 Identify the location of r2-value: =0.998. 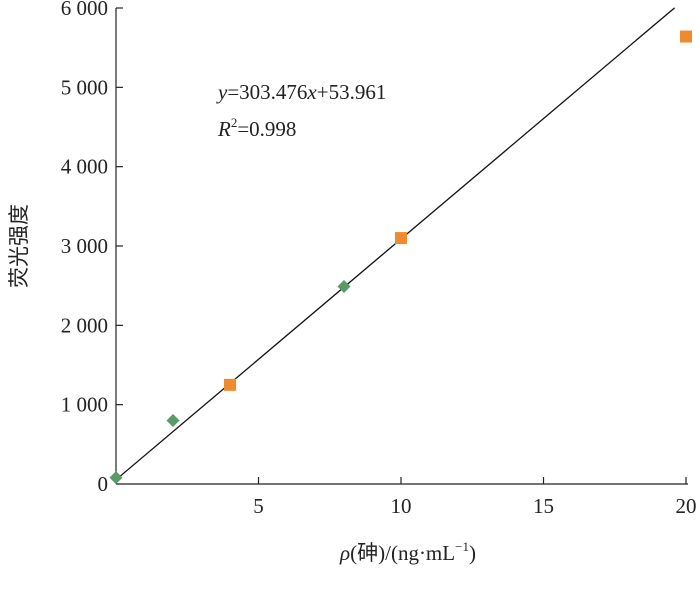
(266, 129).